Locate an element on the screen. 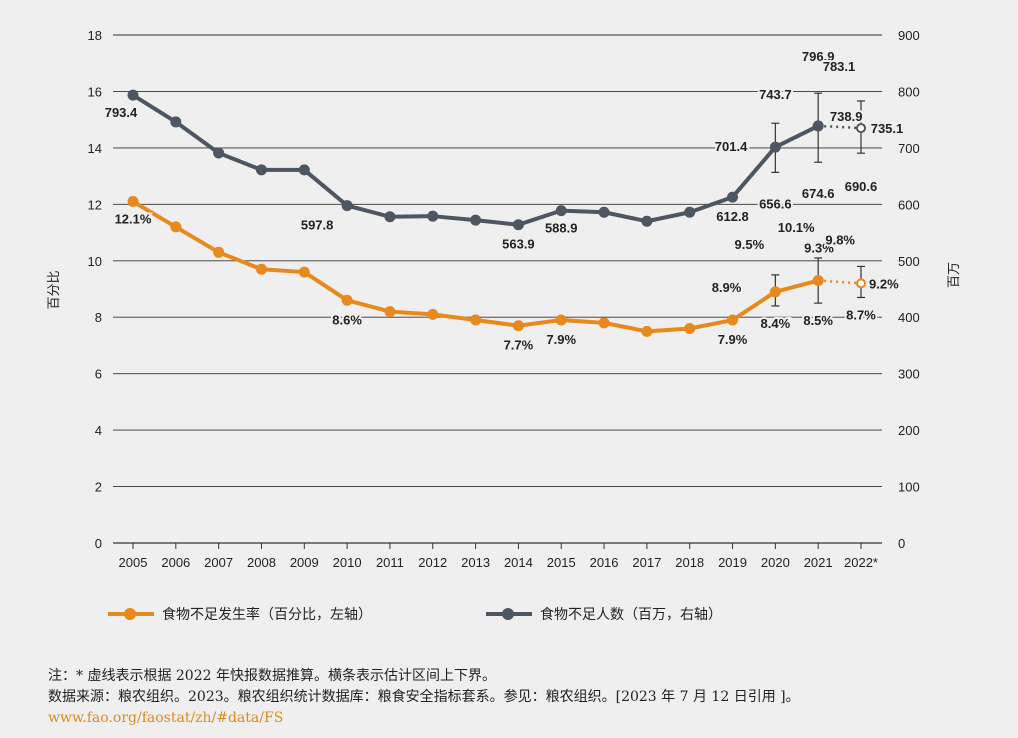 This screenshot has height=738, width=1018. data-label: 597.8 is located at coordinates (317, 225).